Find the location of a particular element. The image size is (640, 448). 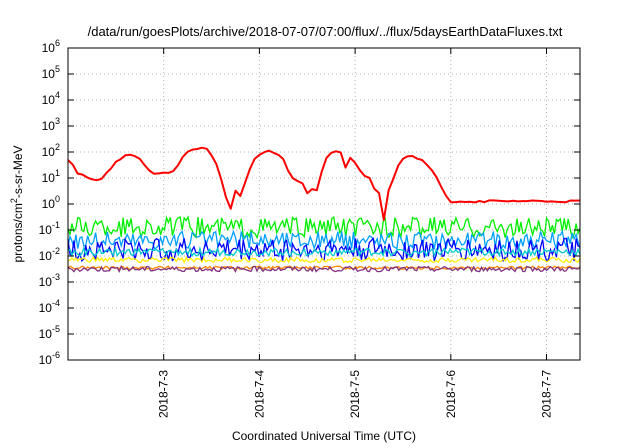

y-tick-label: 10⁵ is located at coordinates (51, 72).